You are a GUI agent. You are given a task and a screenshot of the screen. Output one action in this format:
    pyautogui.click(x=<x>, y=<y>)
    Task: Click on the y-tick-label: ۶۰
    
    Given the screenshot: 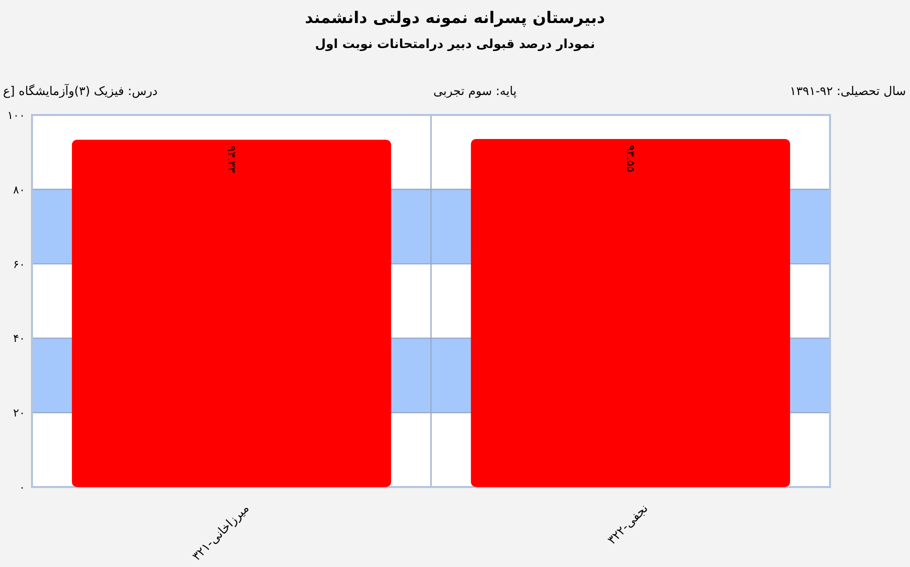 What is the action you would take?
    pyautogui.click(x=19, y=264)
    